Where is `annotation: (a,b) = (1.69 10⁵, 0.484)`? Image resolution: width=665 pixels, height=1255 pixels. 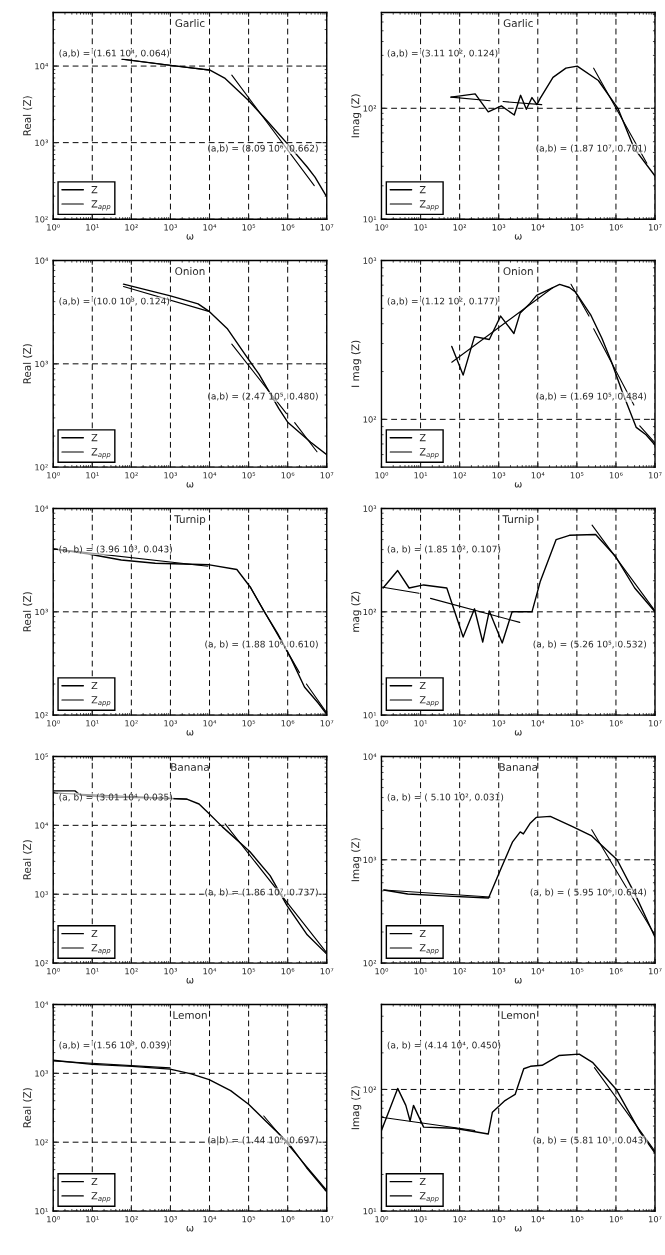 annotation: (a,b) = (1.69 10⁵, 0.484) is located at coordinates (591, 396).